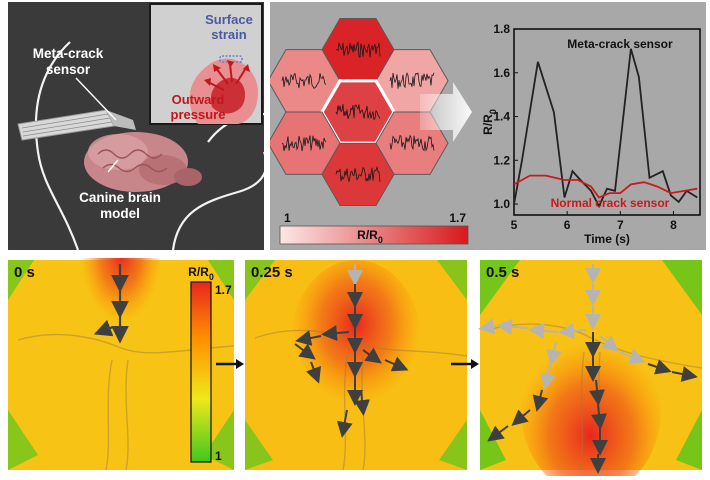 This screenshot has width=710, height=480. I want to click on heatmap-cool-corners, so click(591, 365).